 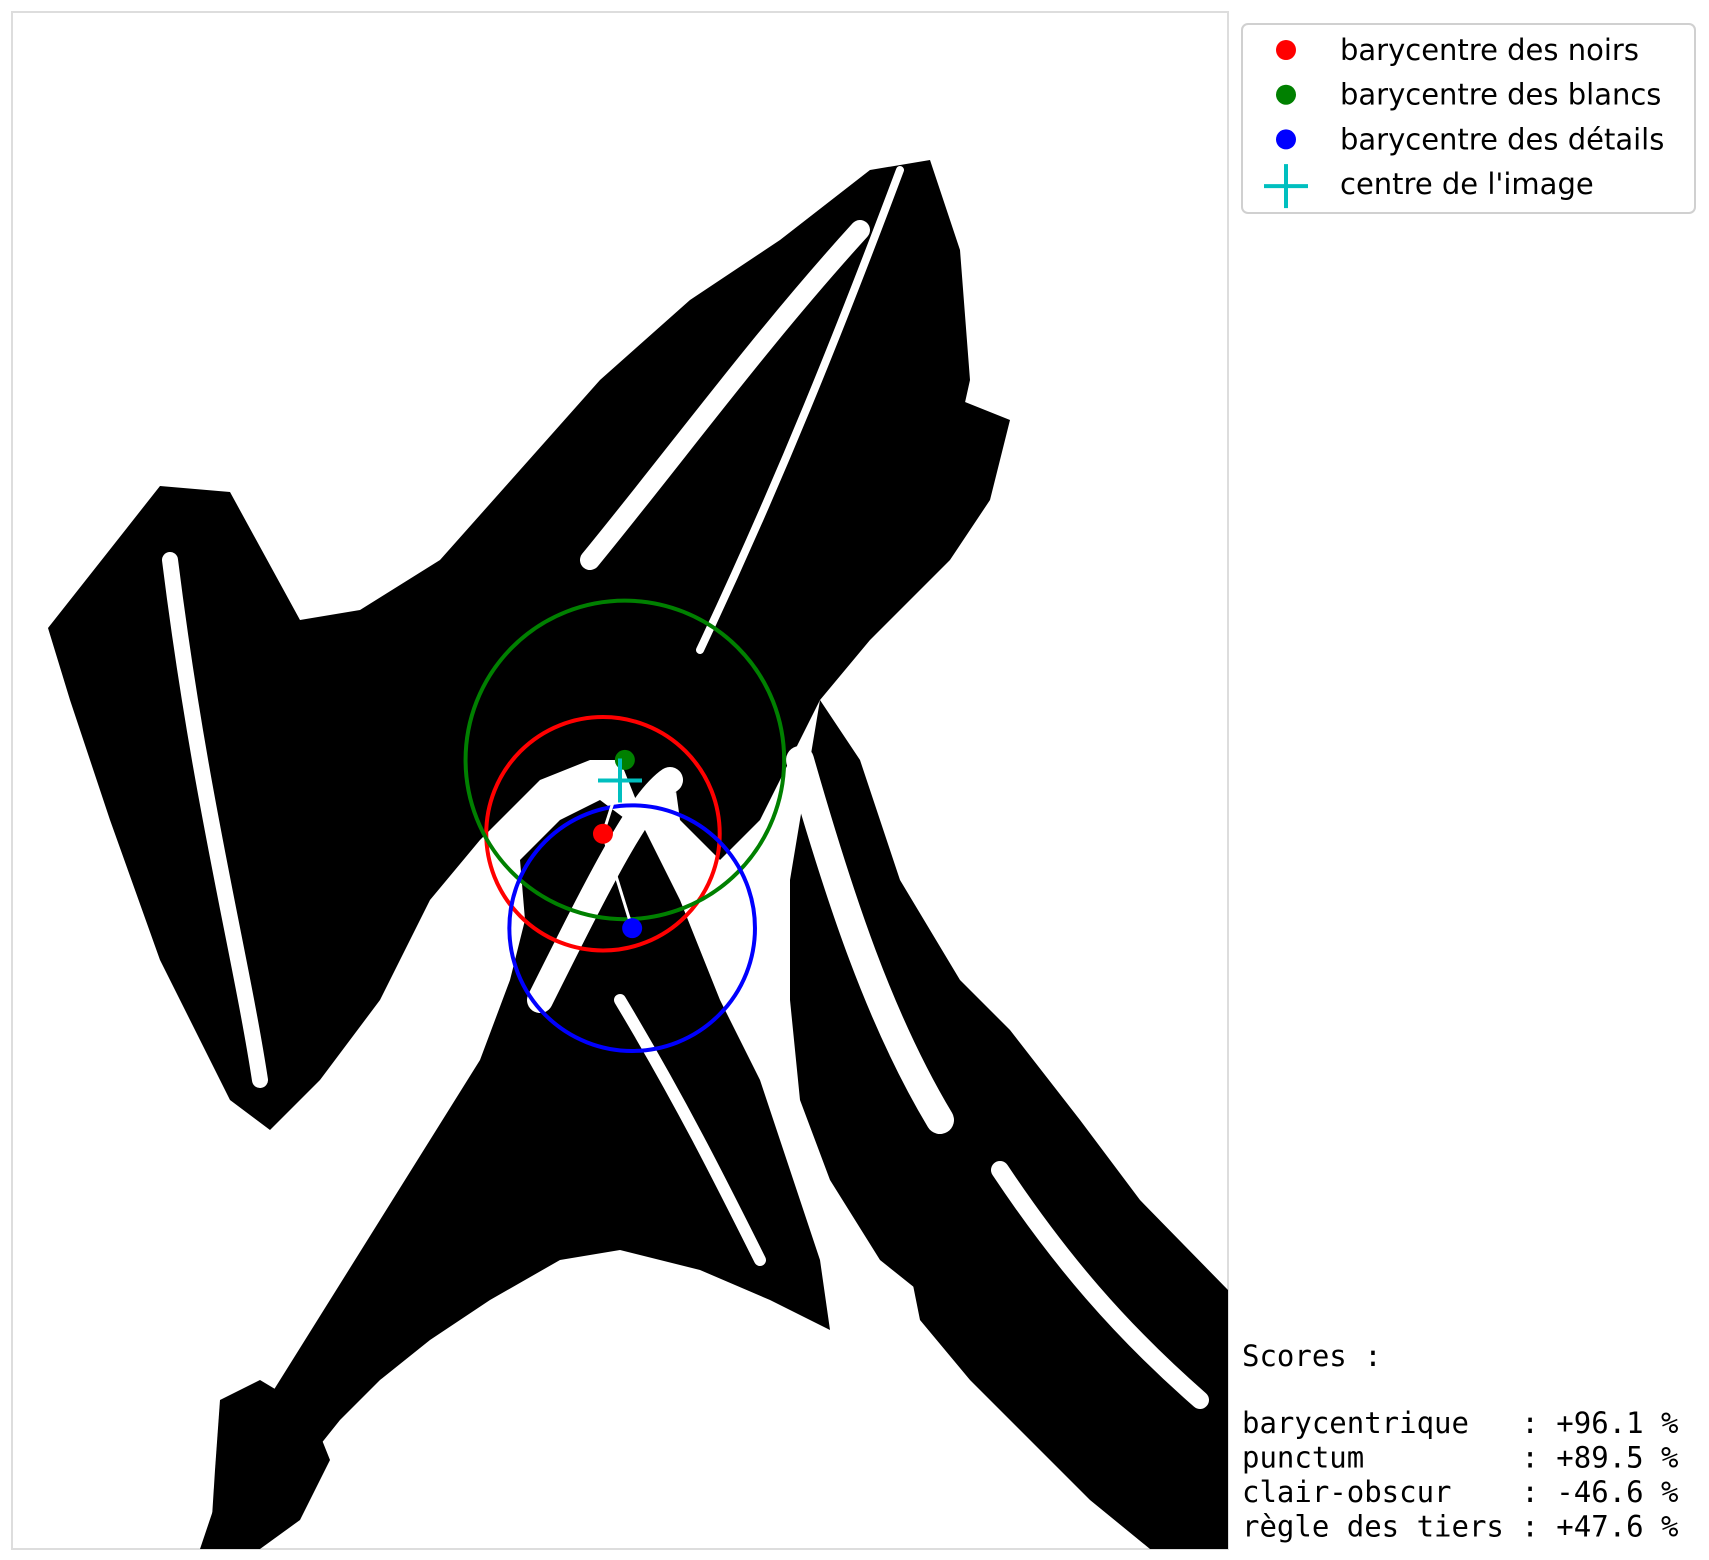 I want to click on barycentre-des-noirs-point, so click(x=602, y=833).